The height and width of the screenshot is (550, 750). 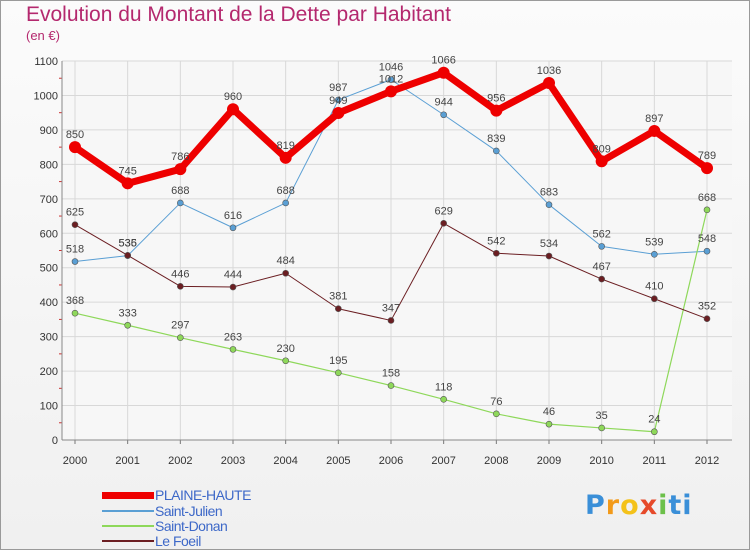 I want to click on x-tick-label: 2002, so click(x=180, y=461).